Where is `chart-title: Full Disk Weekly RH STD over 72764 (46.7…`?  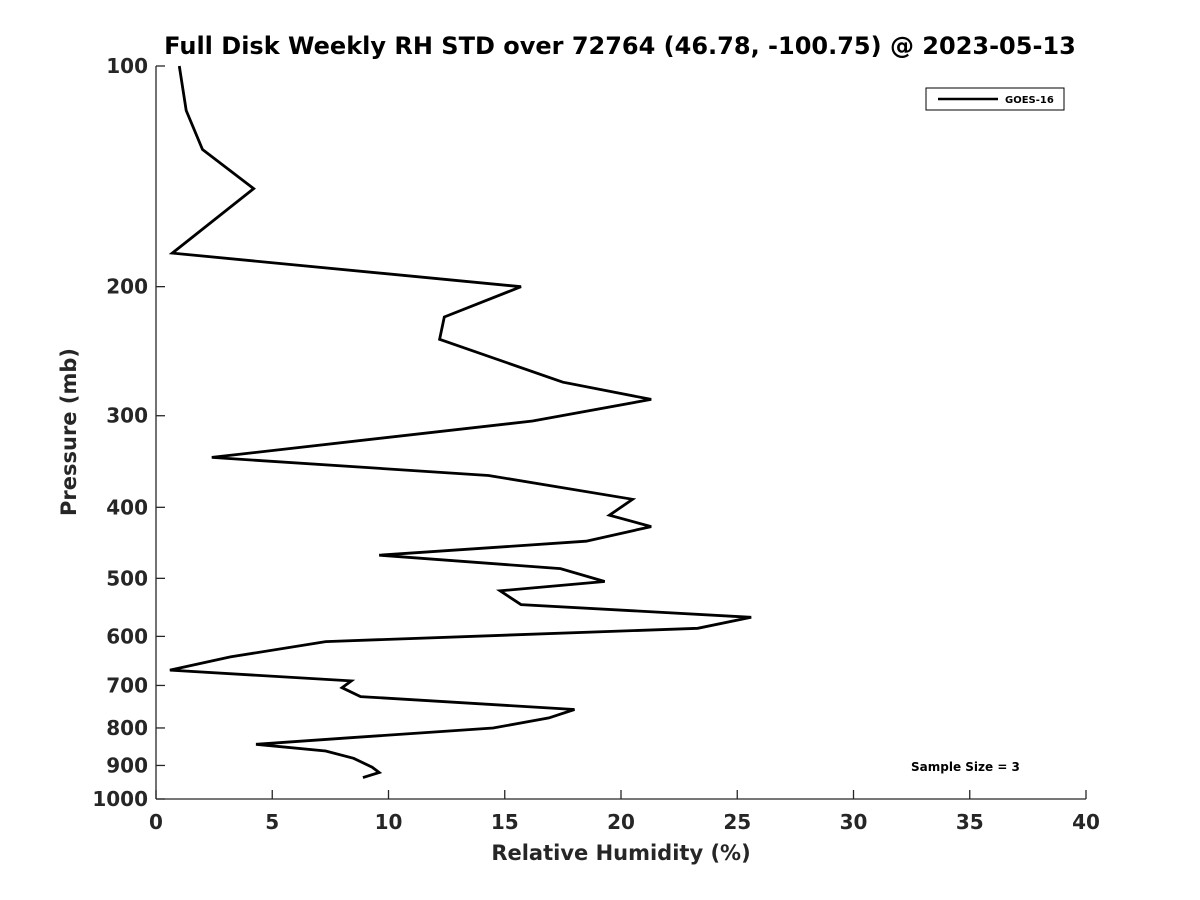
chart-title: Full Disk Weekly RH STD over 72764 (46.7… is located at coordinates (620, 46).